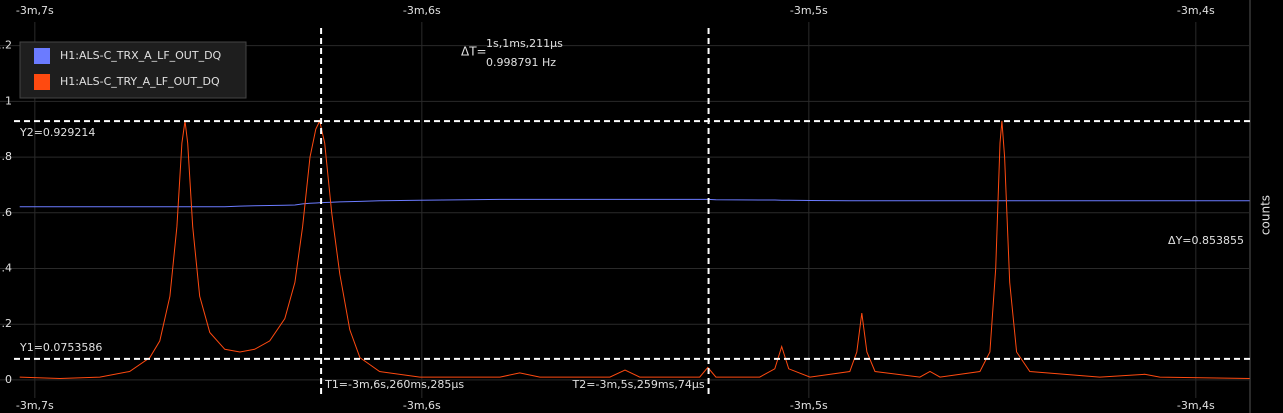 This screenshot has width=1283, height=413. I want to click on legend-label: H1:ALS-C_TRX_A_LF_OUT_DQ, so click(141, 55).